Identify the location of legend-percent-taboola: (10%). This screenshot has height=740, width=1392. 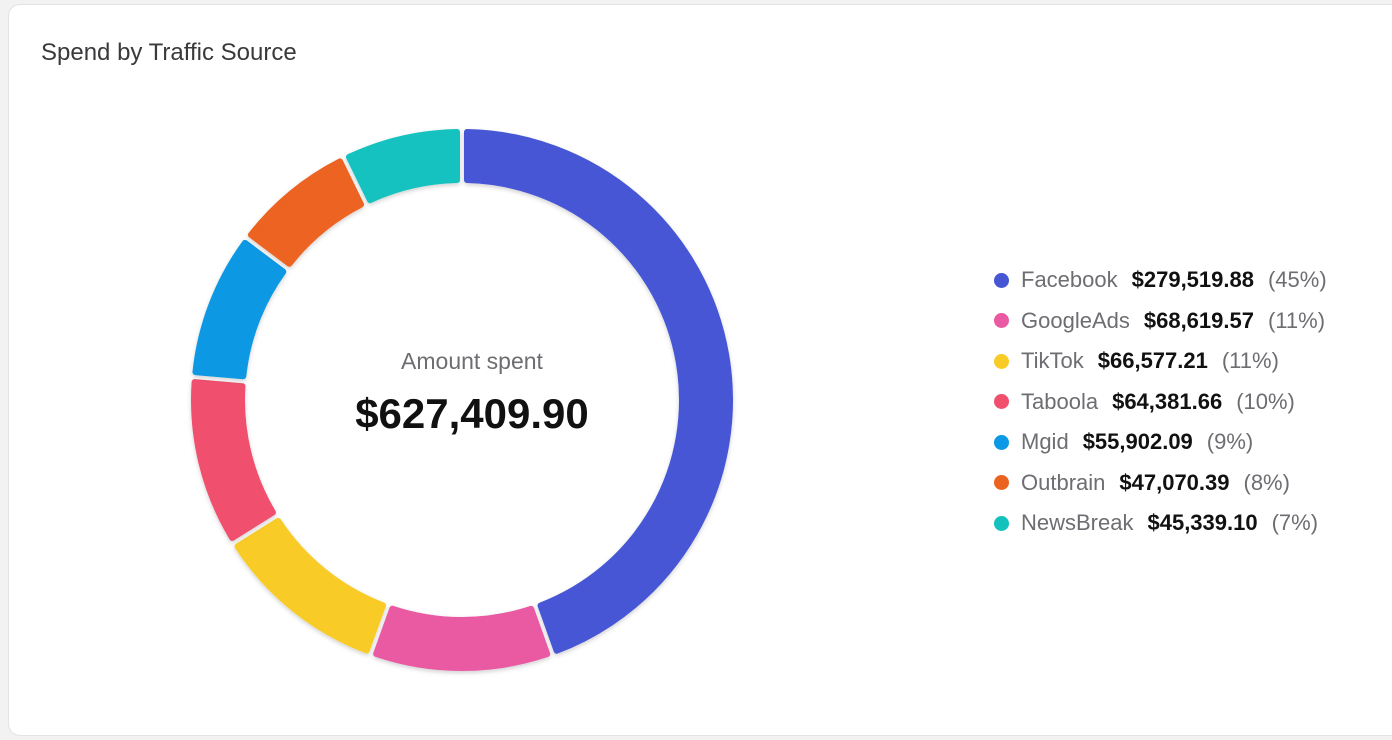
(1265, 401).